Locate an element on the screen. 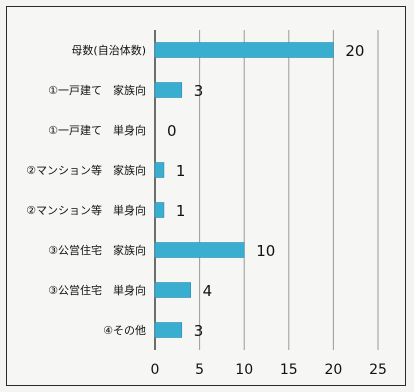 The height and width of the screenshot is (392, 414). category-label: ④その他 is located at coordinates (124, 330).